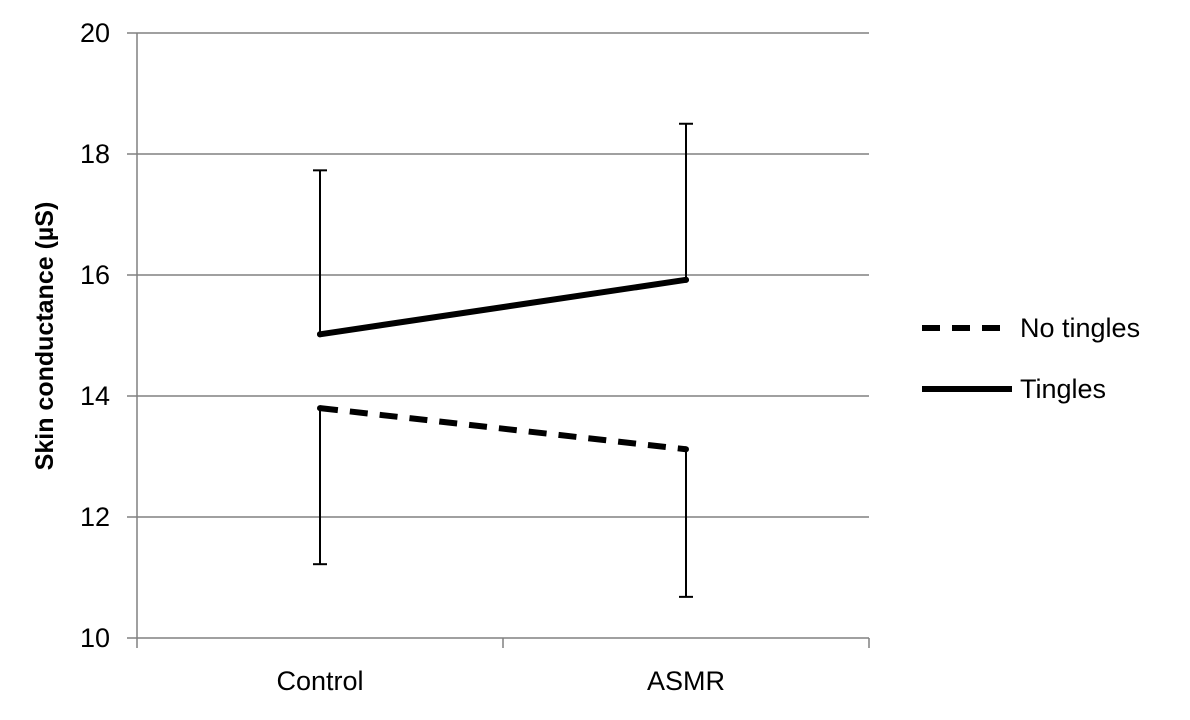  I want to click on y-tick-label: 20, so click(95, 33).